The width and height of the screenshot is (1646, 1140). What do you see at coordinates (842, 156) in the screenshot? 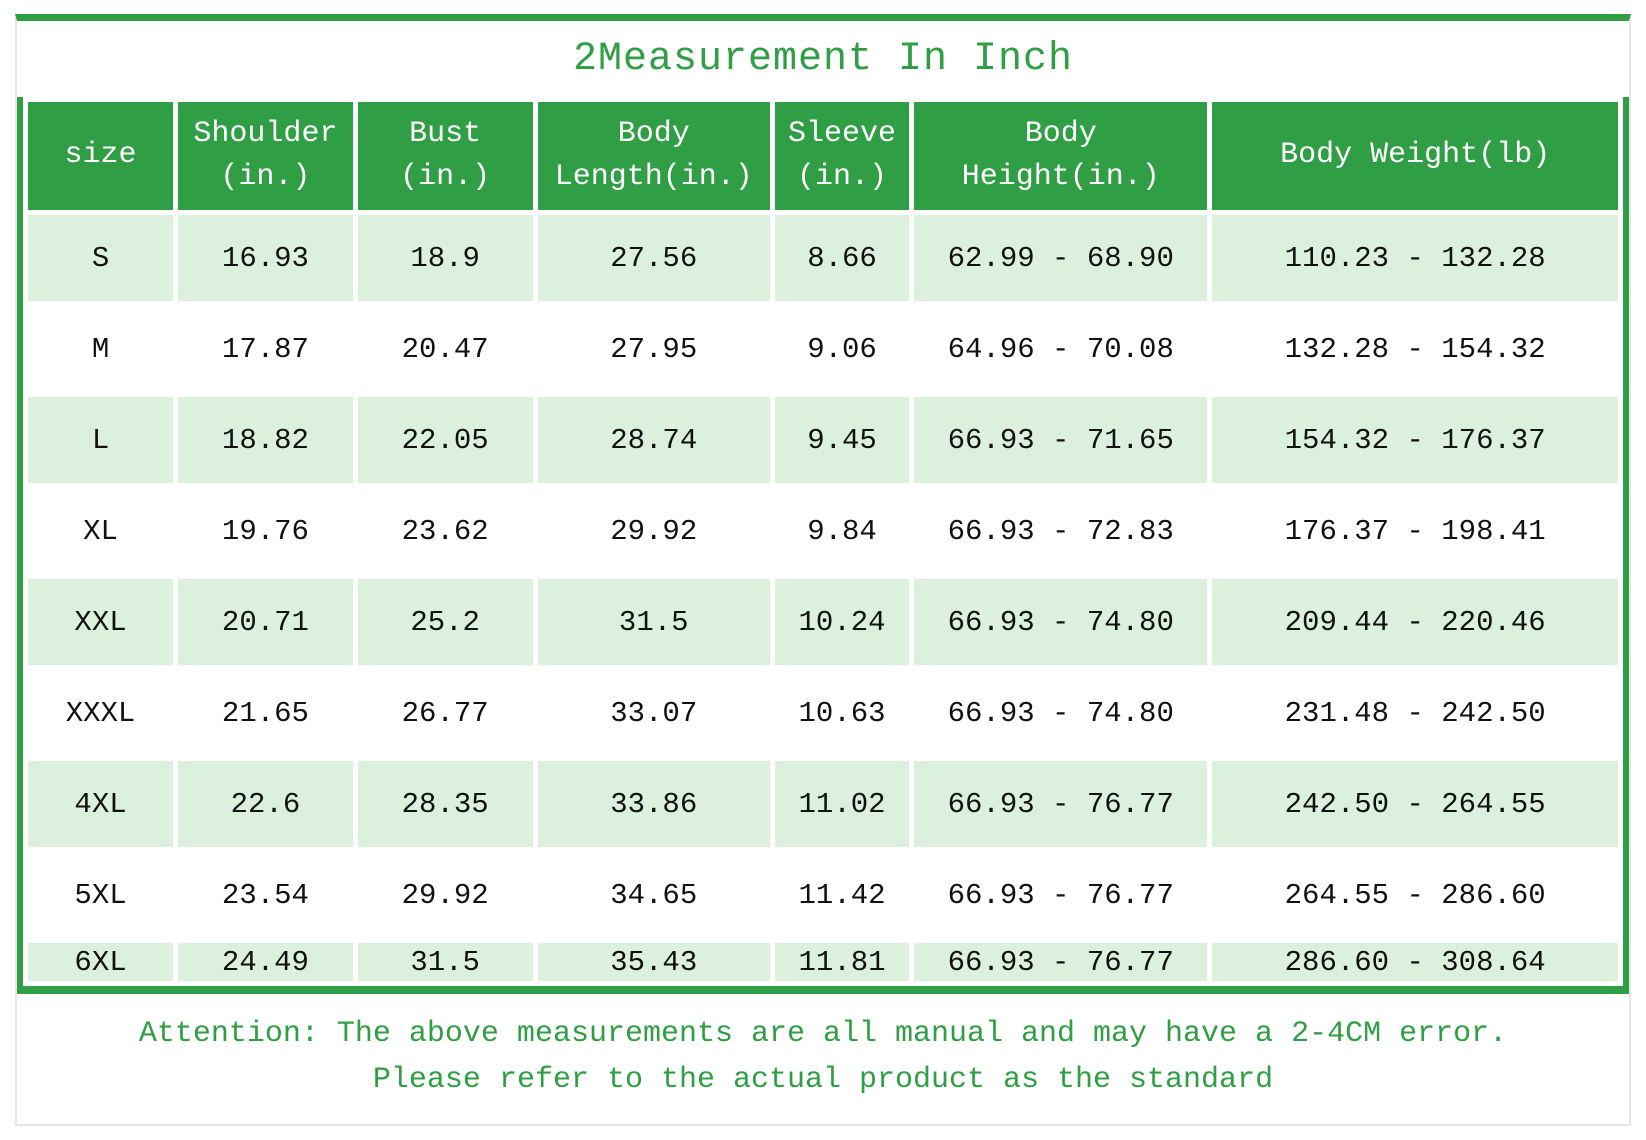
I see `column-header-sleeve: Sleeve (in.)` at bounding box center [842, 156].